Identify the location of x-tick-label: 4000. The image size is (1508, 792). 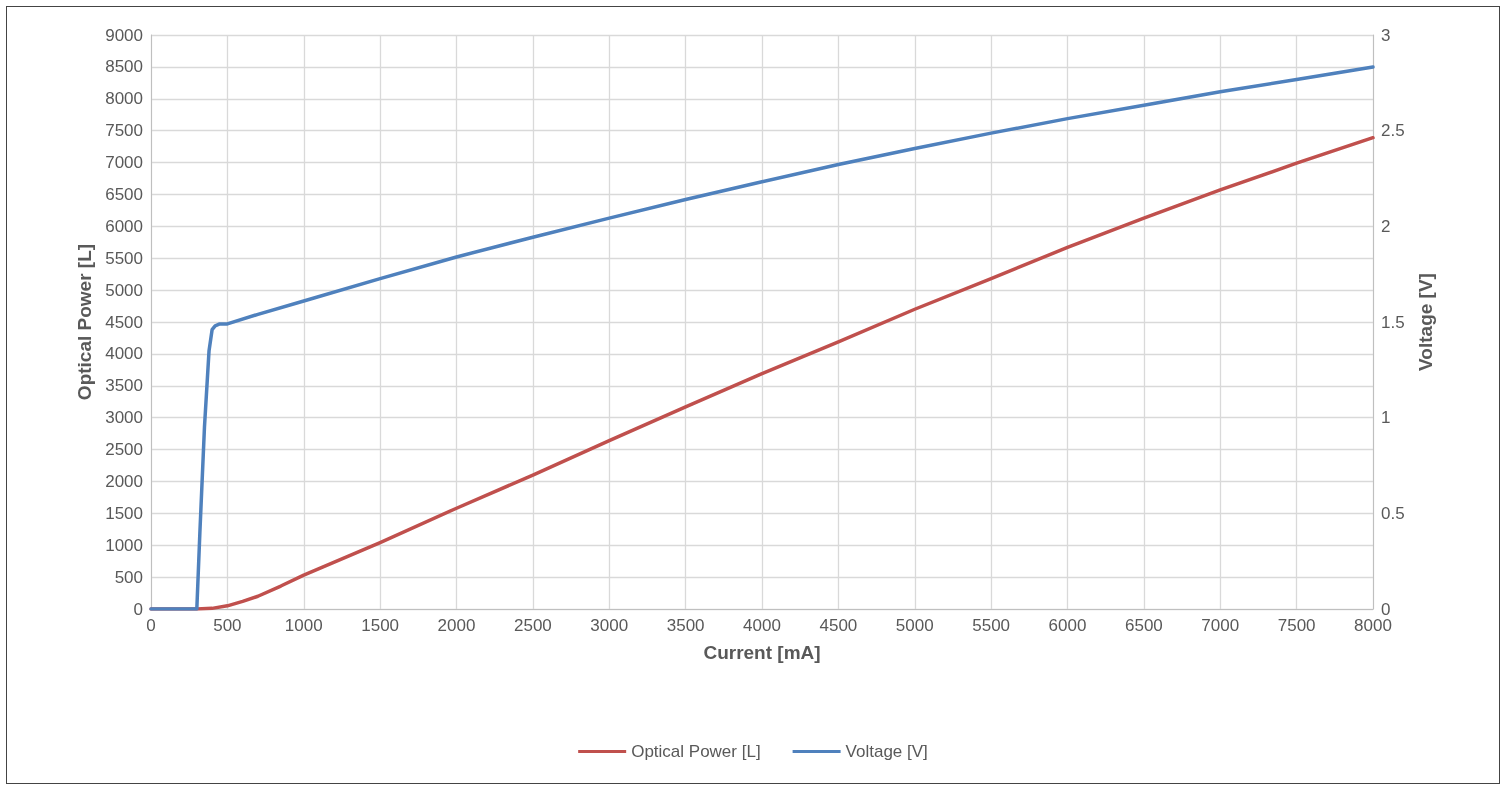
(762, 625).